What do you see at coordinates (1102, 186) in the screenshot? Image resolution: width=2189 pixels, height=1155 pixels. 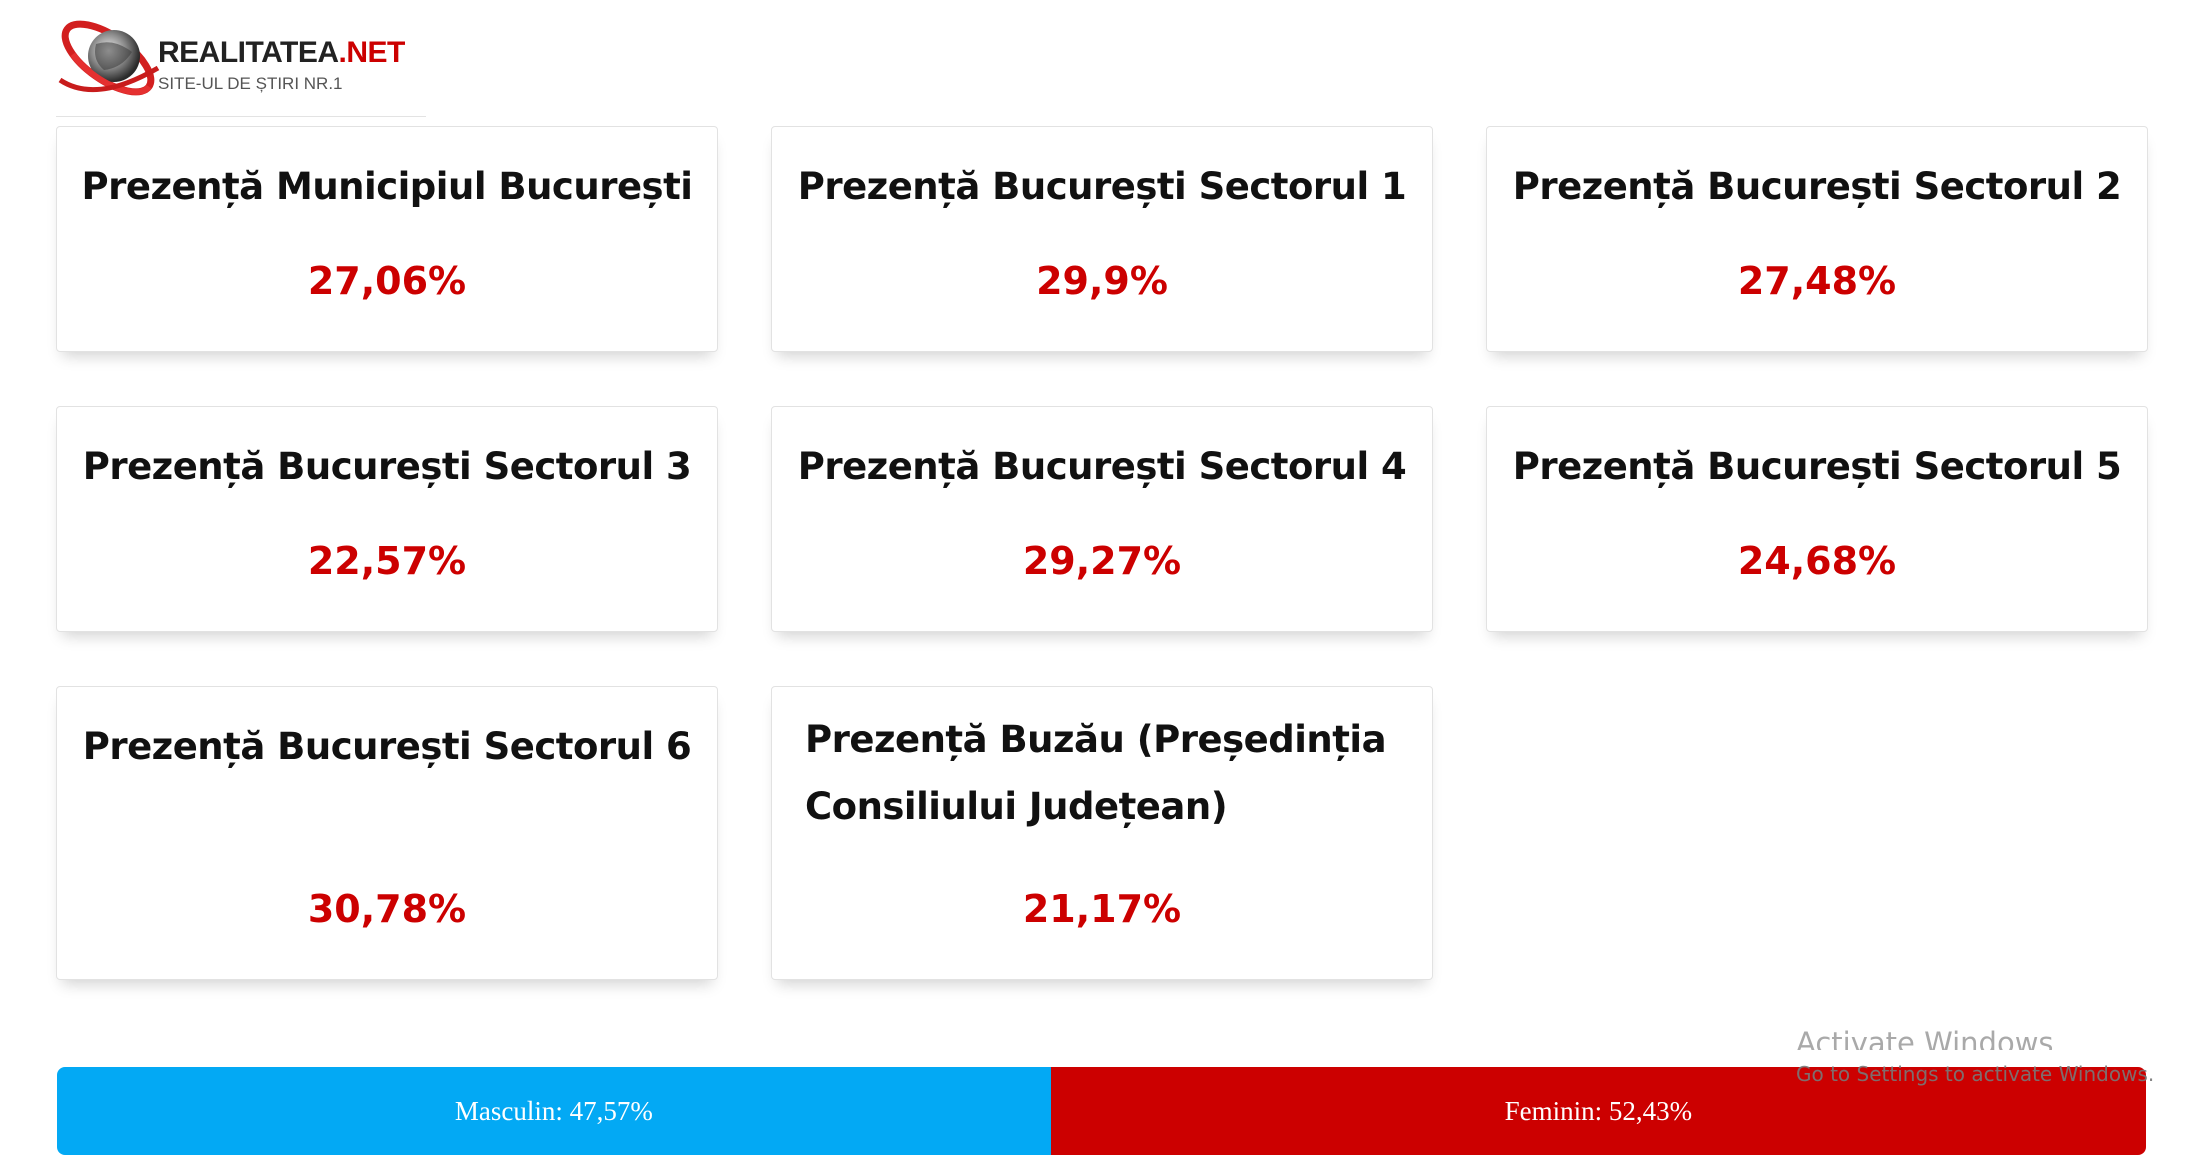 I see `card-title: Prezență București Sectorul 1` at bounding box center [1102, 186].